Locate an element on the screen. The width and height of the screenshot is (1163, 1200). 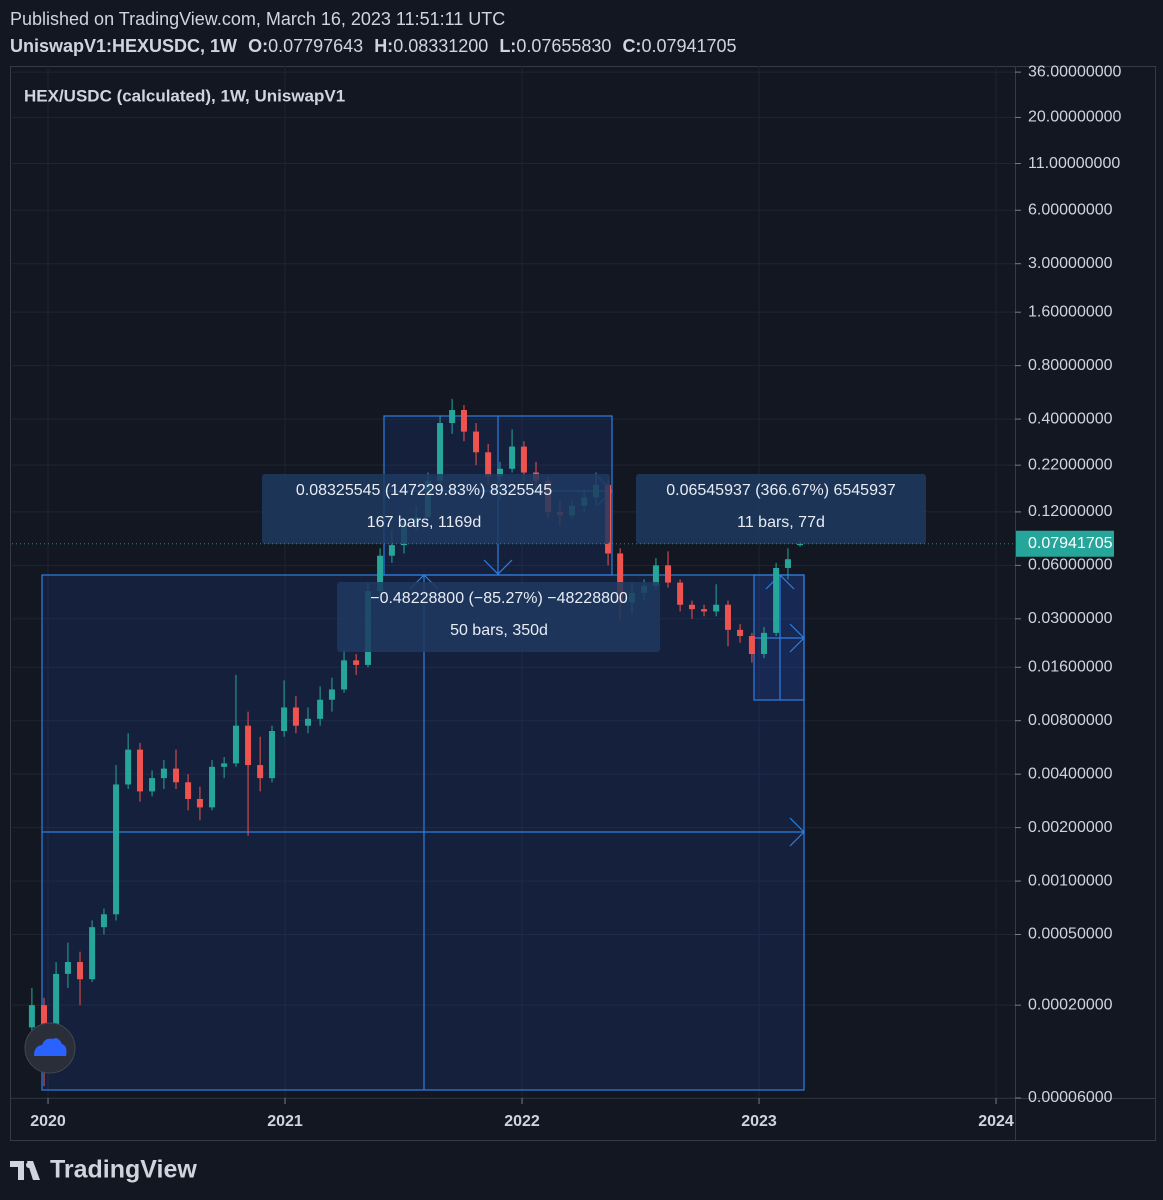
y-tick-label: 0.00200000 is located at coordinates (1070, 827).